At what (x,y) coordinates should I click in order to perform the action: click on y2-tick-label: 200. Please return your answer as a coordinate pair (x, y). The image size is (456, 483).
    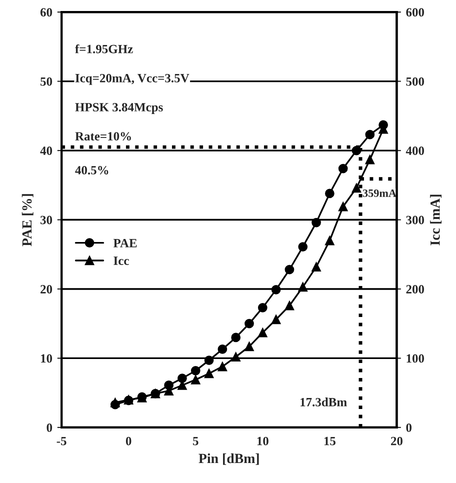
    Looking at the image, I should click on (415, 289).